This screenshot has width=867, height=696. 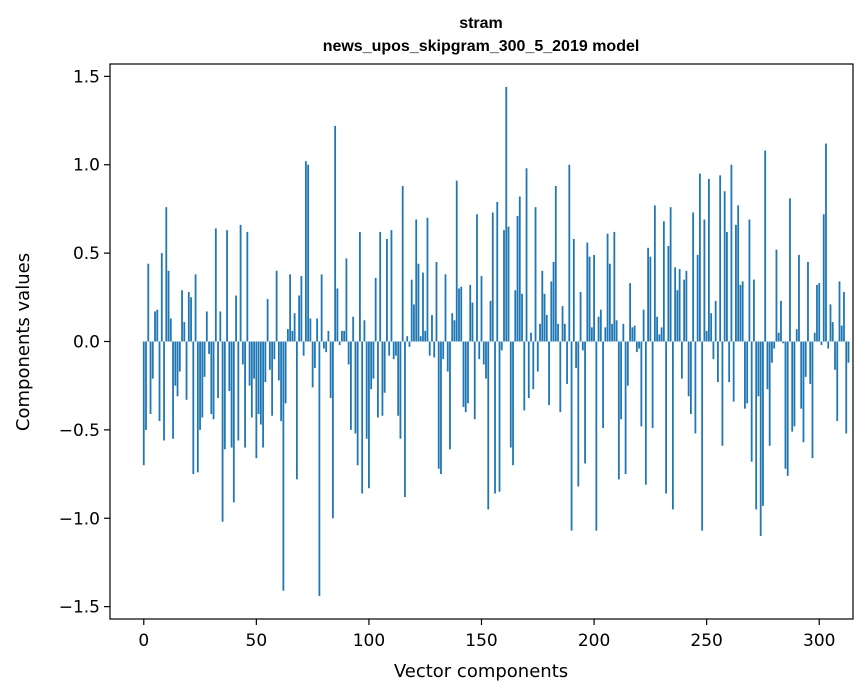 What do you see at coordinates (257, 641) in the screenshot?
I see `x-tick-label: 50` at bounding box center [257, 641].